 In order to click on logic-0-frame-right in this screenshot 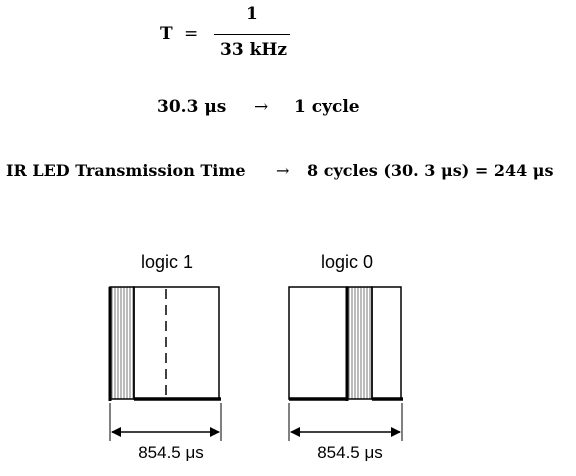, I will do `click(386, 343)`.